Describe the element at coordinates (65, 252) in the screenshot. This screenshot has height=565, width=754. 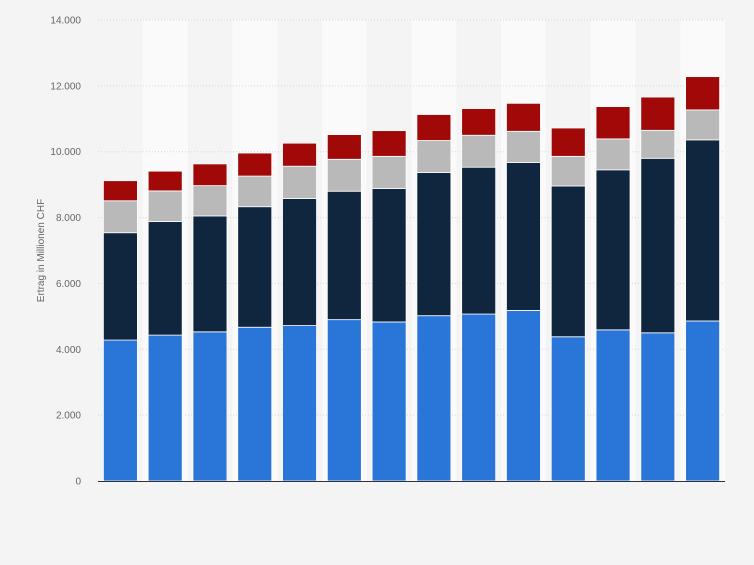
I see `y-axis-labels: 0 2.000 4.000 6.000 8.000 10.000 12.000 14.000` at that location.